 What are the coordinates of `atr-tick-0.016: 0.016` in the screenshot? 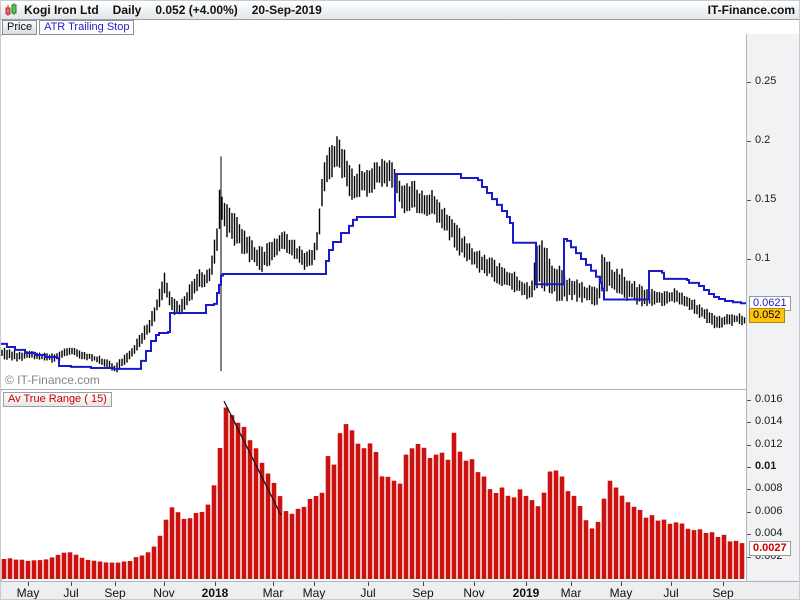 It's located at (769, 398).